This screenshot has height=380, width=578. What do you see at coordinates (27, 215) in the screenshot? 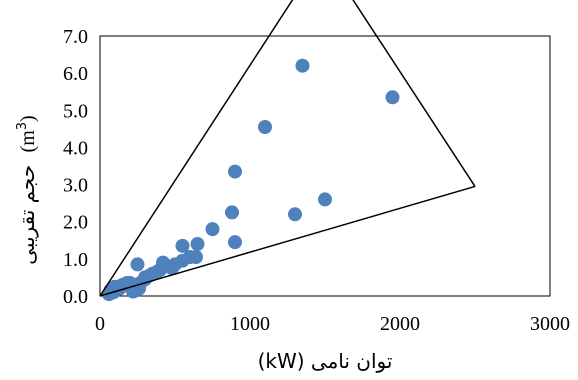
I see `y-axis-title-text: حجم تقریبی` at bounding box center [27, 215].